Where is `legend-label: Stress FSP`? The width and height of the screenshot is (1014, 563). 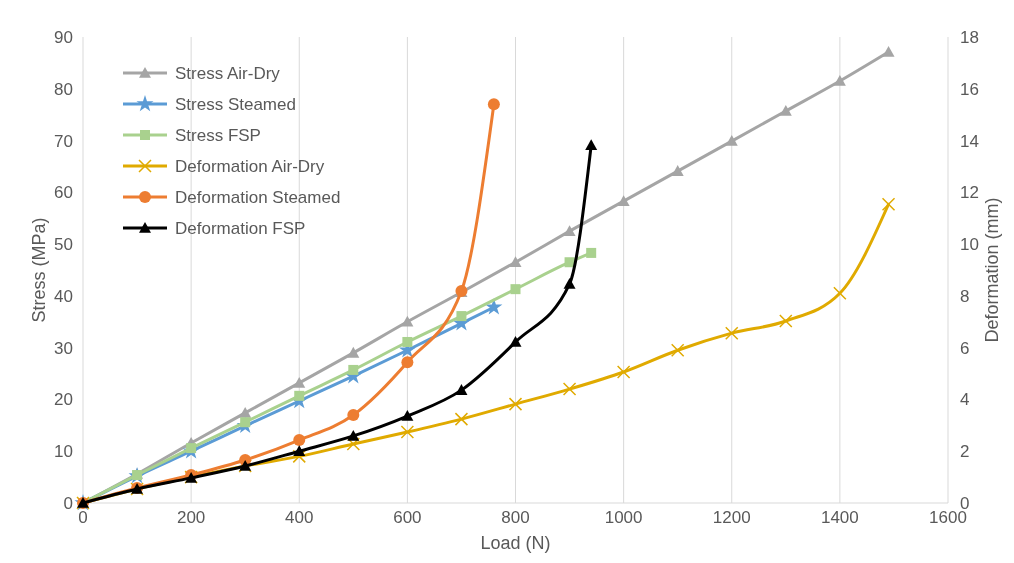
legend-label: Stress FSP is located at coordinates (218, 135).